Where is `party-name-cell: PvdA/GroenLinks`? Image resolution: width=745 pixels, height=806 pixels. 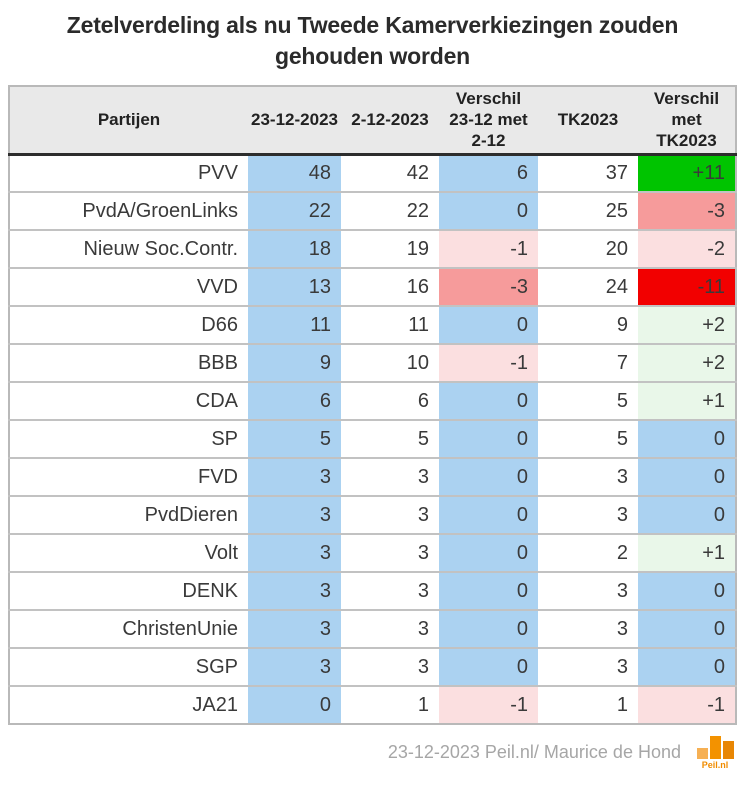 party-name-cell: PvdA/GroenLinks is located at coordinates (128, 211).